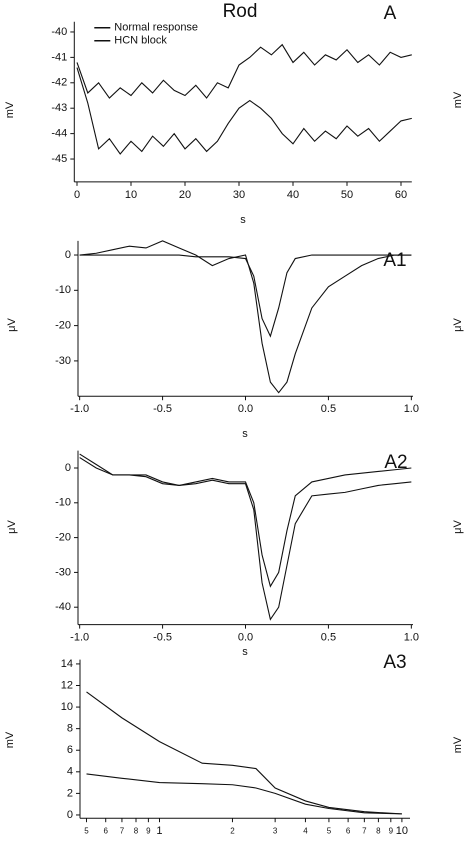 The image size is (464, 844). Describe the element at coordinates (394, 662) in the screenshot. I see `panel-label: A3` at that location.